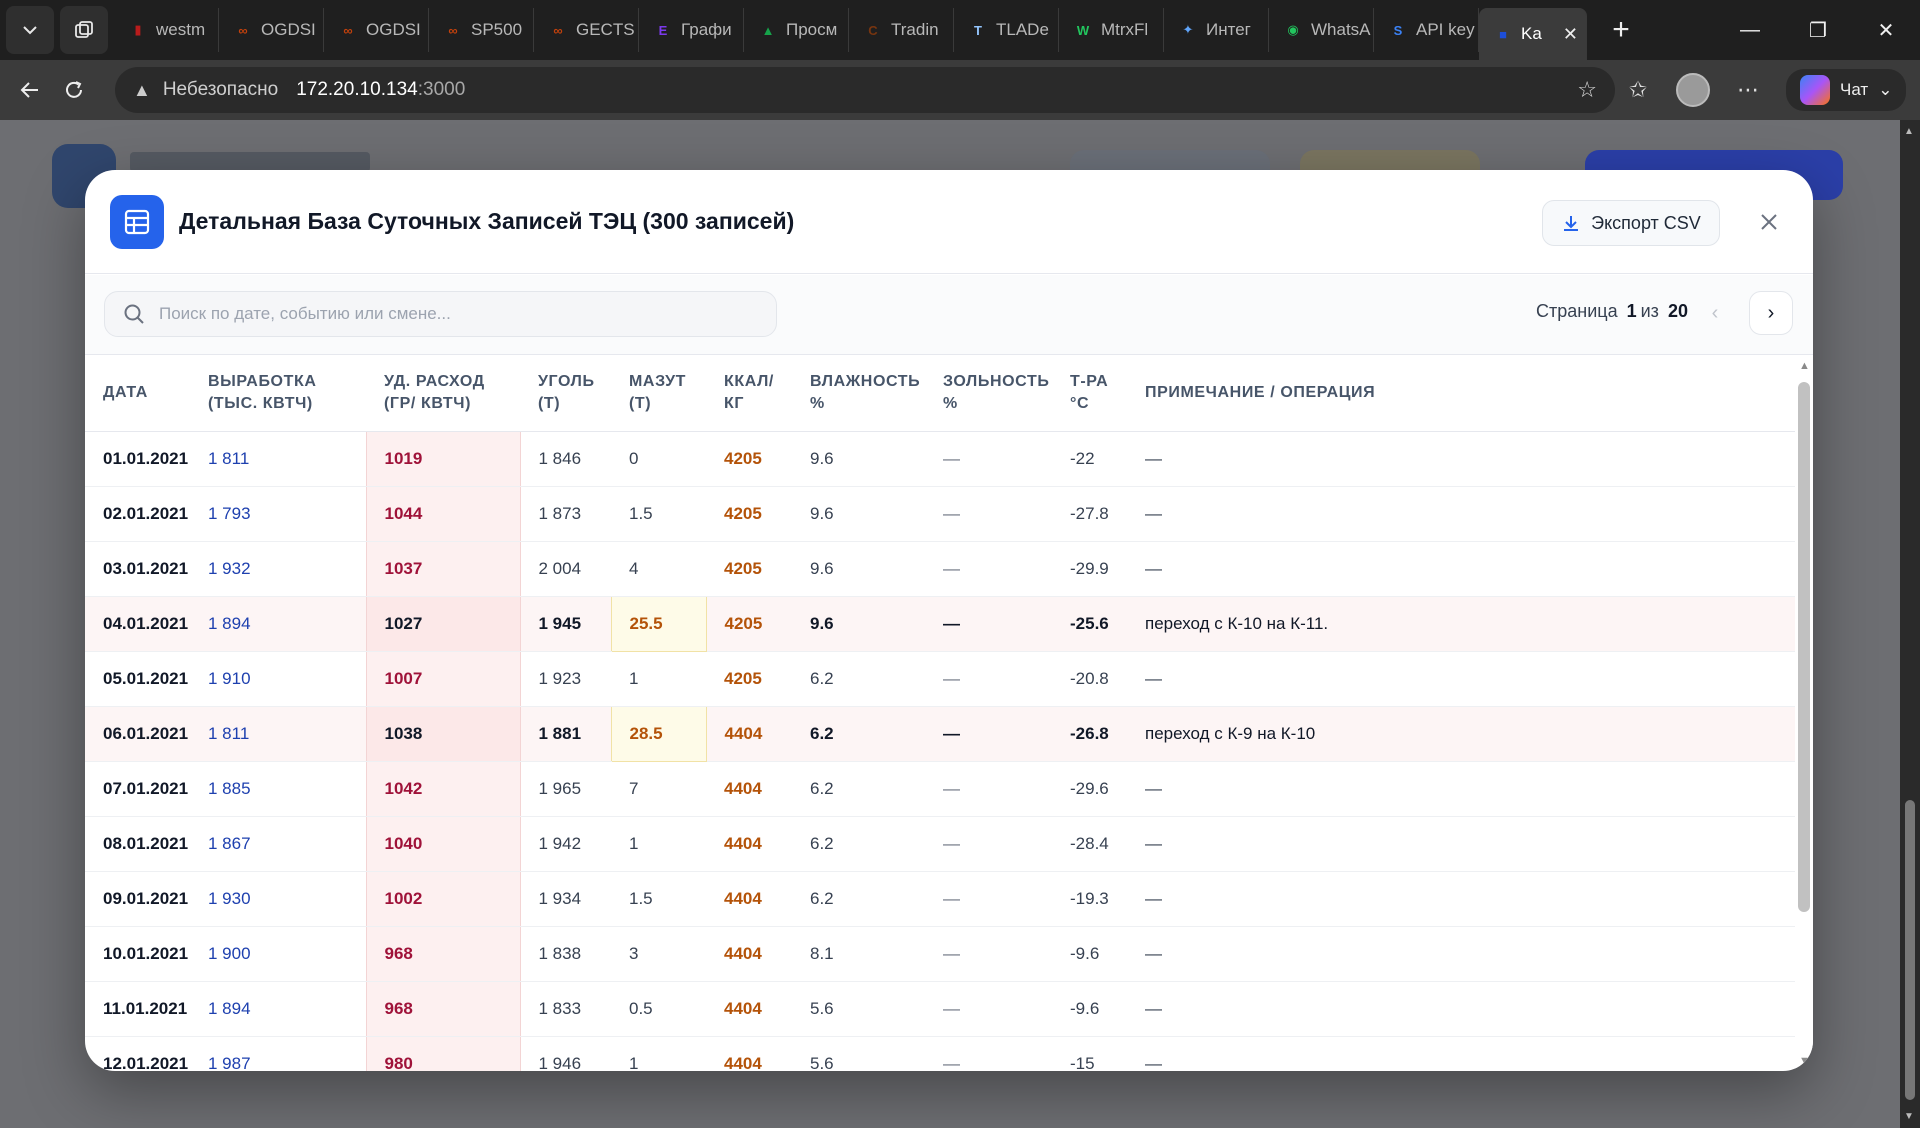 Image resolution: width=1920 pixels, height=1128 pixels. I want to click on table-row: 03.01.2021 1 932 1037 2 004 4 4205 9.6— -29.9—, so click(940, 569).